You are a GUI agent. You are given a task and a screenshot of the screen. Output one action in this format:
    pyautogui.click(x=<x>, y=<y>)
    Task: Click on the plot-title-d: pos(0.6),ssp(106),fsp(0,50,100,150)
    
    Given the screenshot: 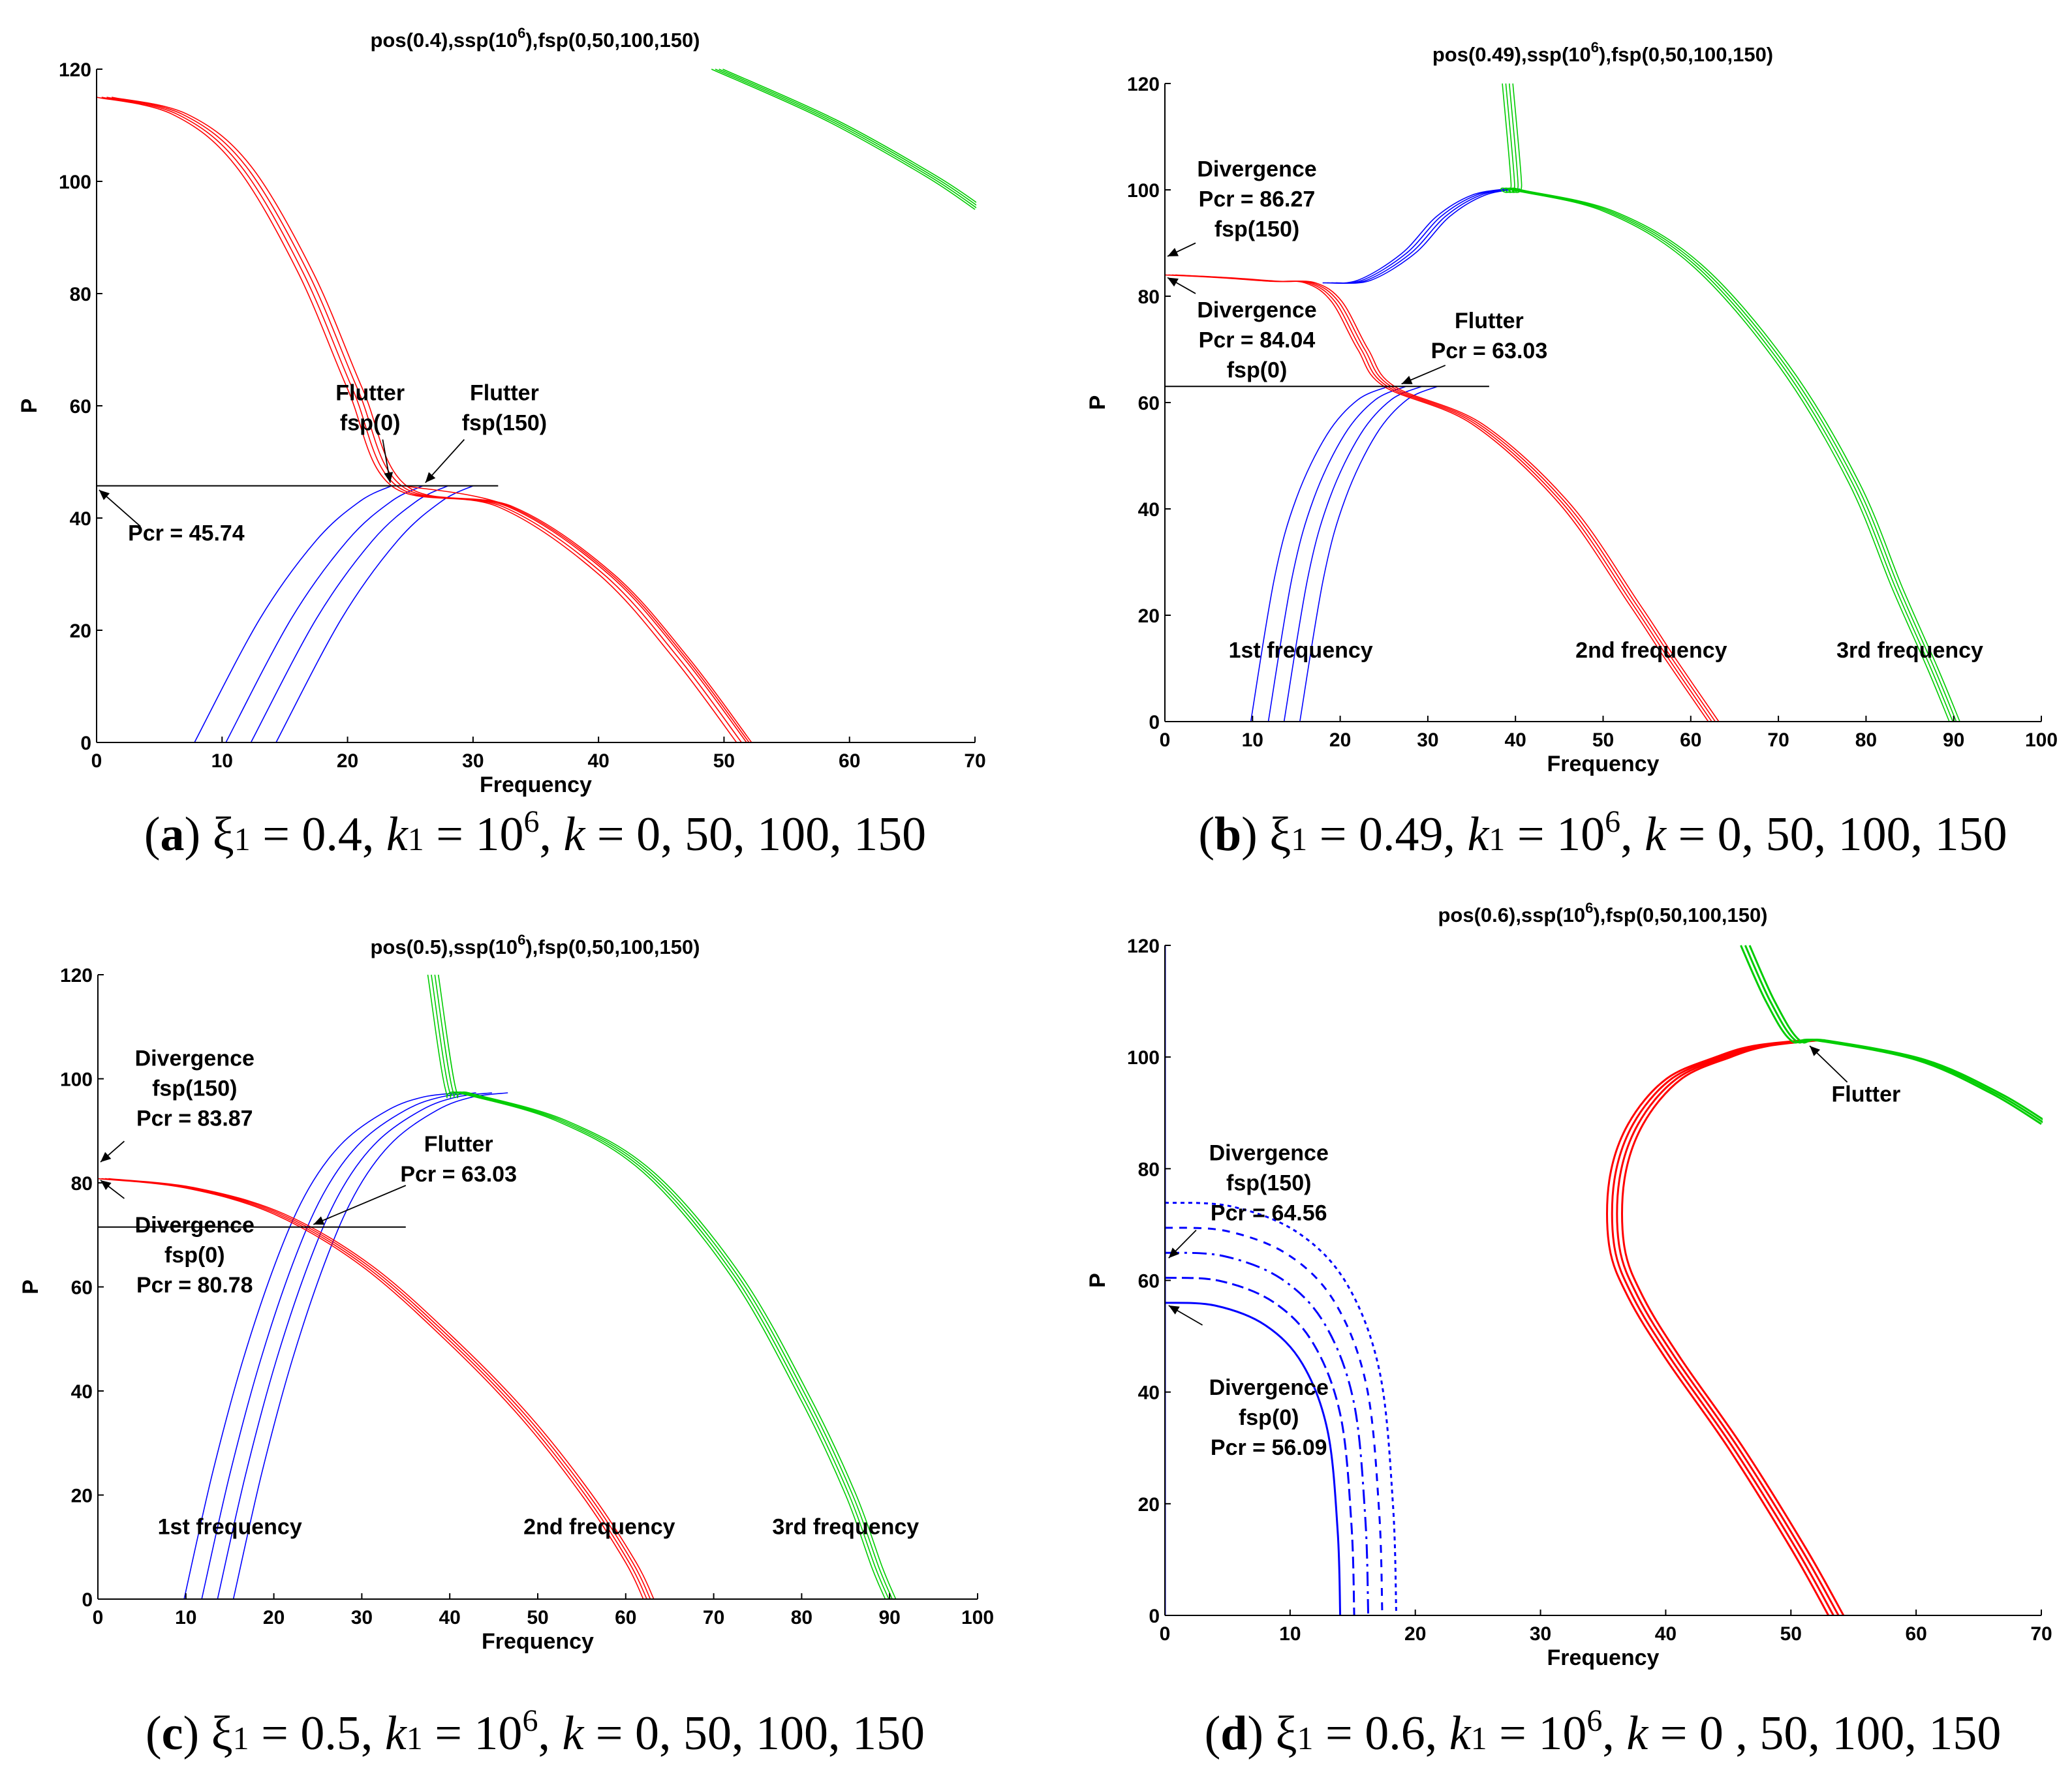 What is the action you would take?
    pyautogui.click(x=1602, y=913)
    